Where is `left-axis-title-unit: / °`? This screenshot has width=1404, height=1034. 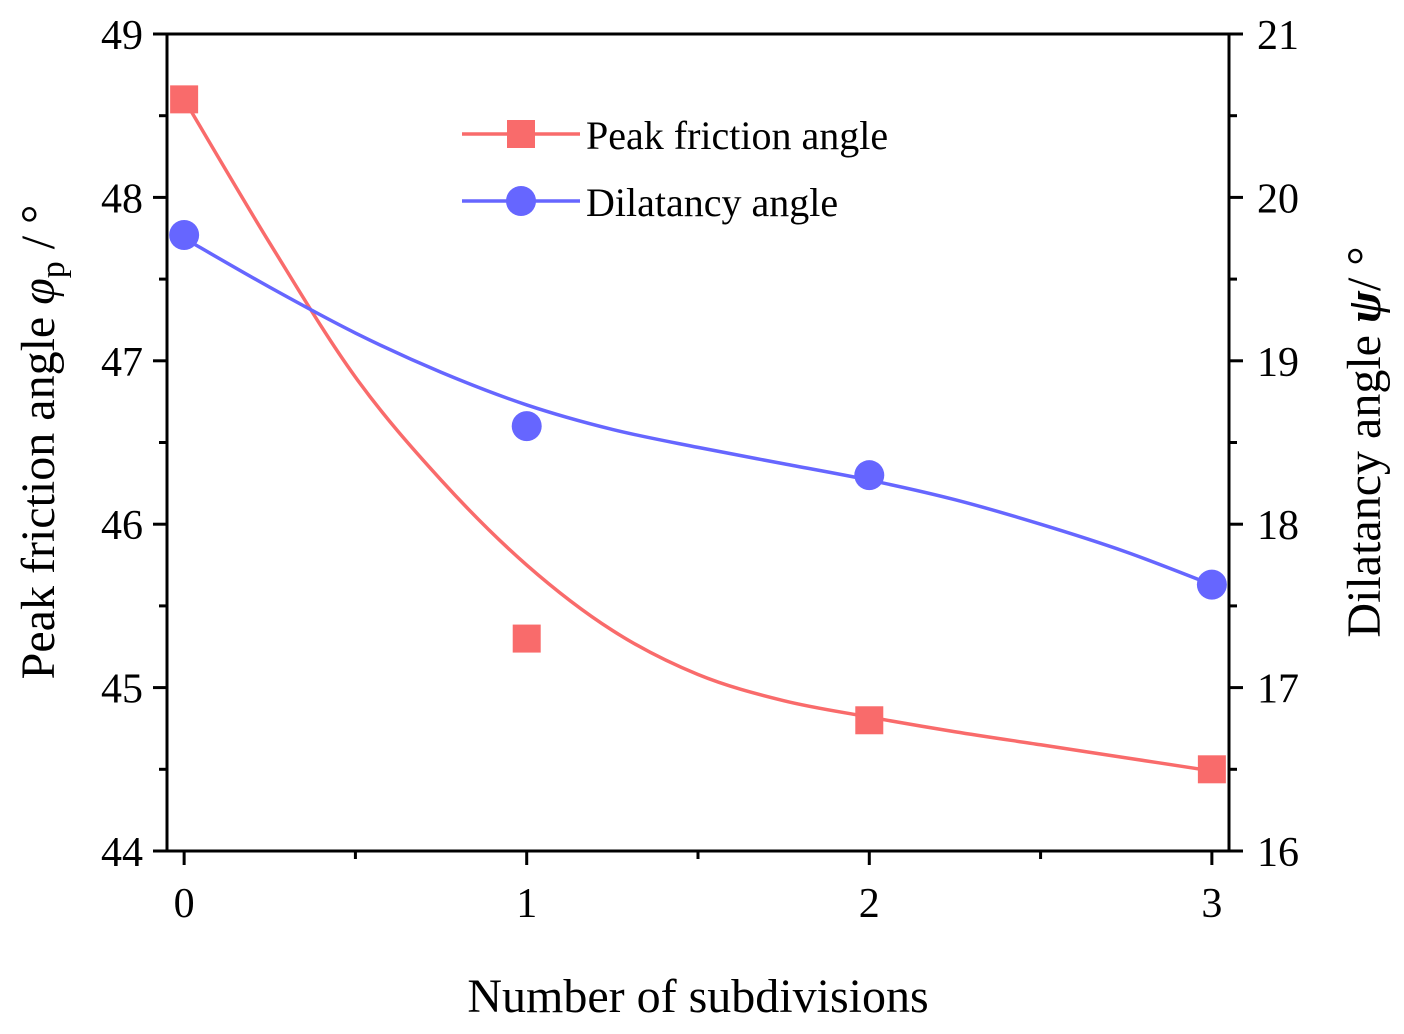
left-axis-title-unit: / ° is located at coordinates (38, 233).